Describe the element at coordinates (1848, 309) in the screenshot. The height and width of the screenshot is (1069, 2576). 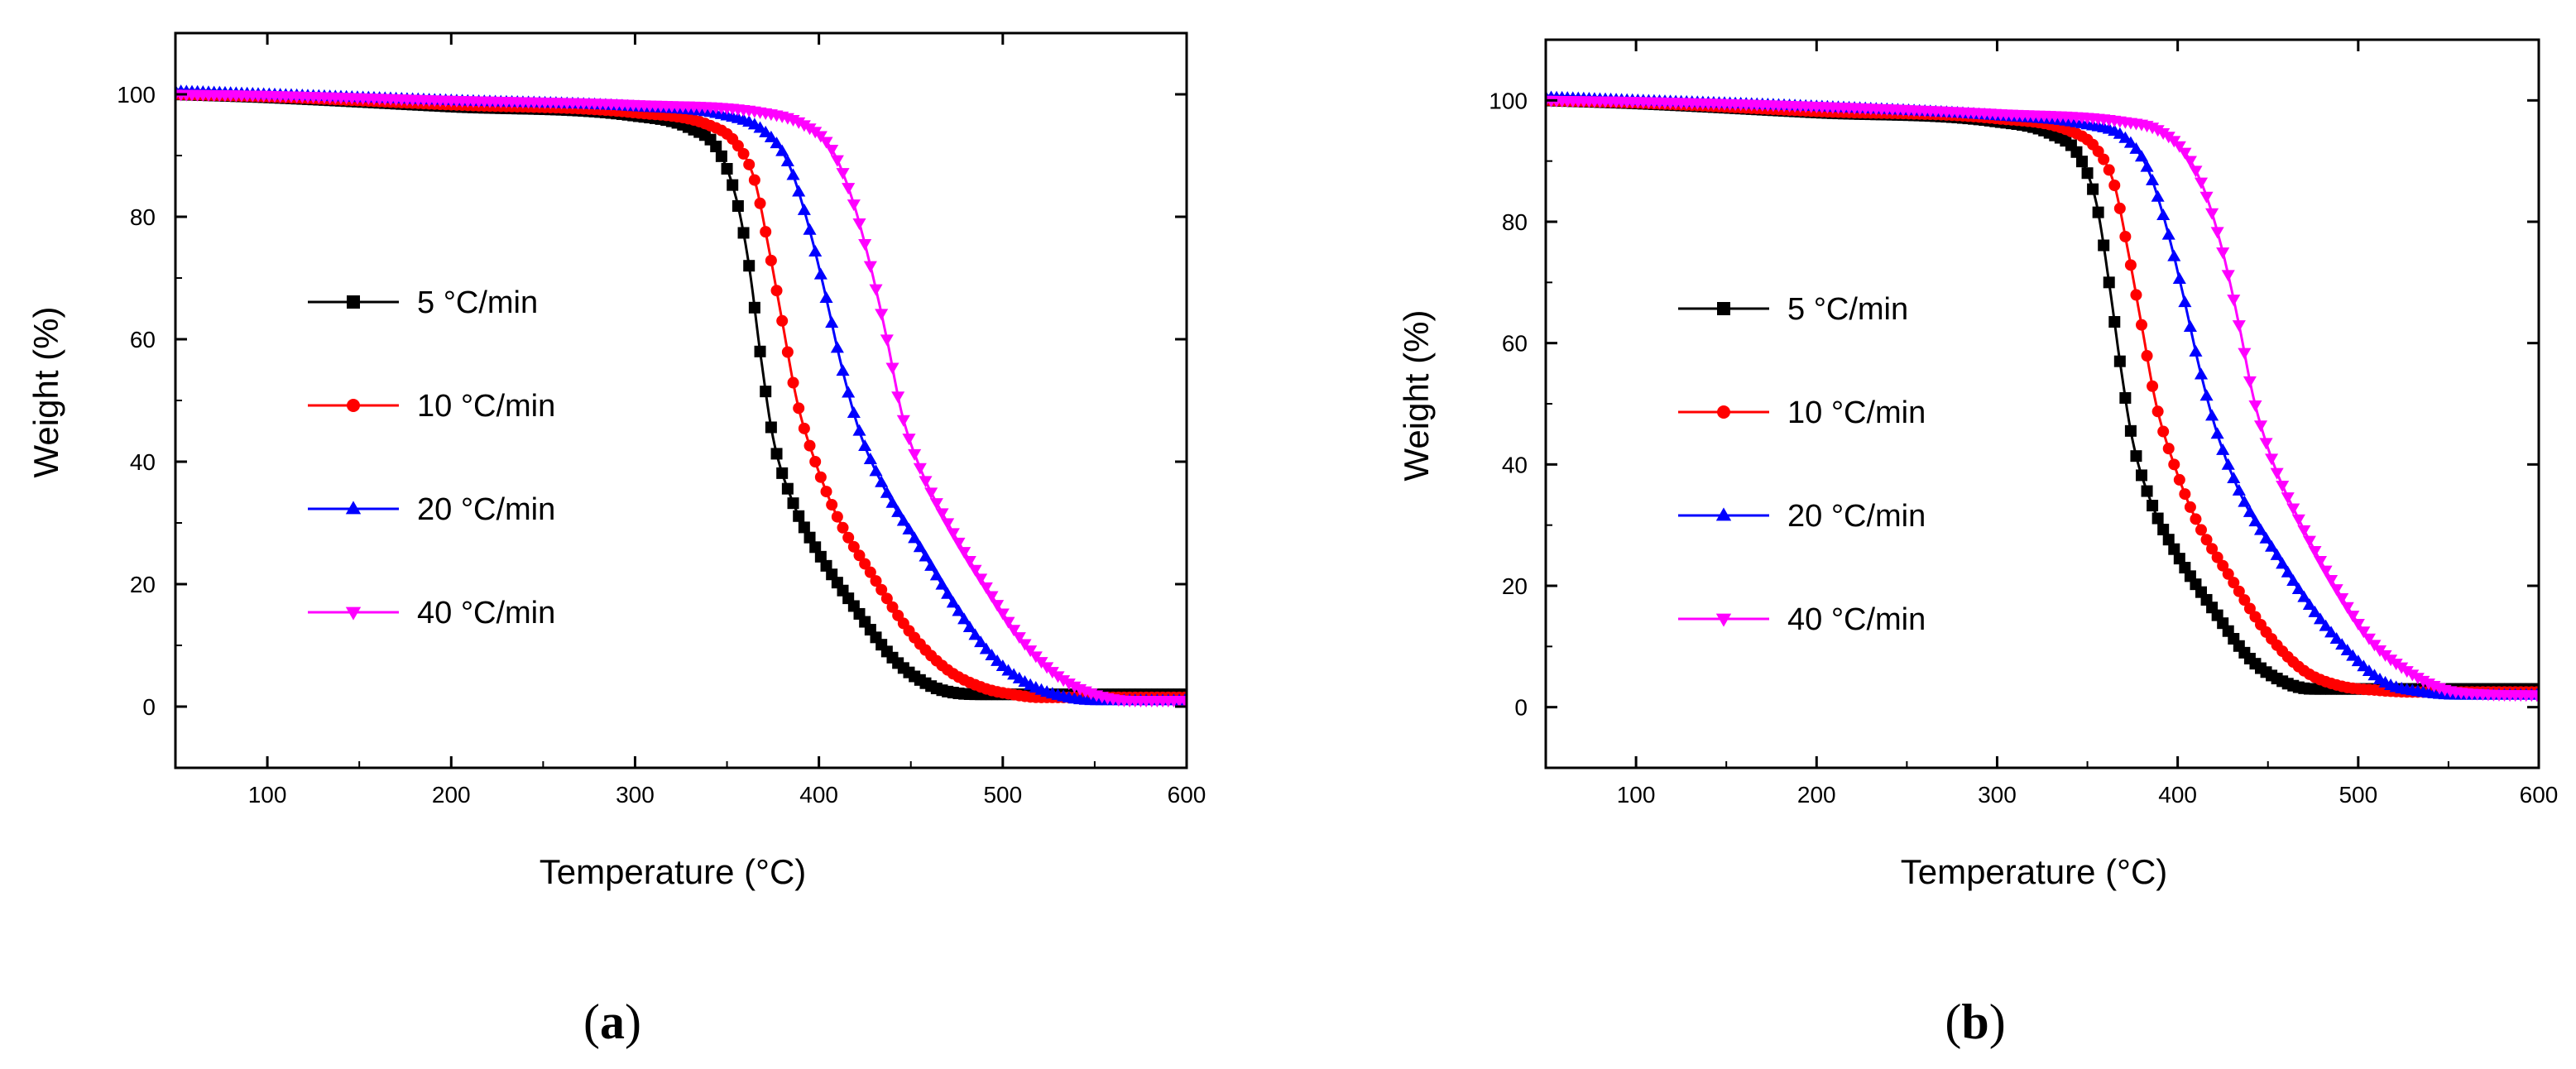
I see `legend-label: 5 °C/min` at that location.